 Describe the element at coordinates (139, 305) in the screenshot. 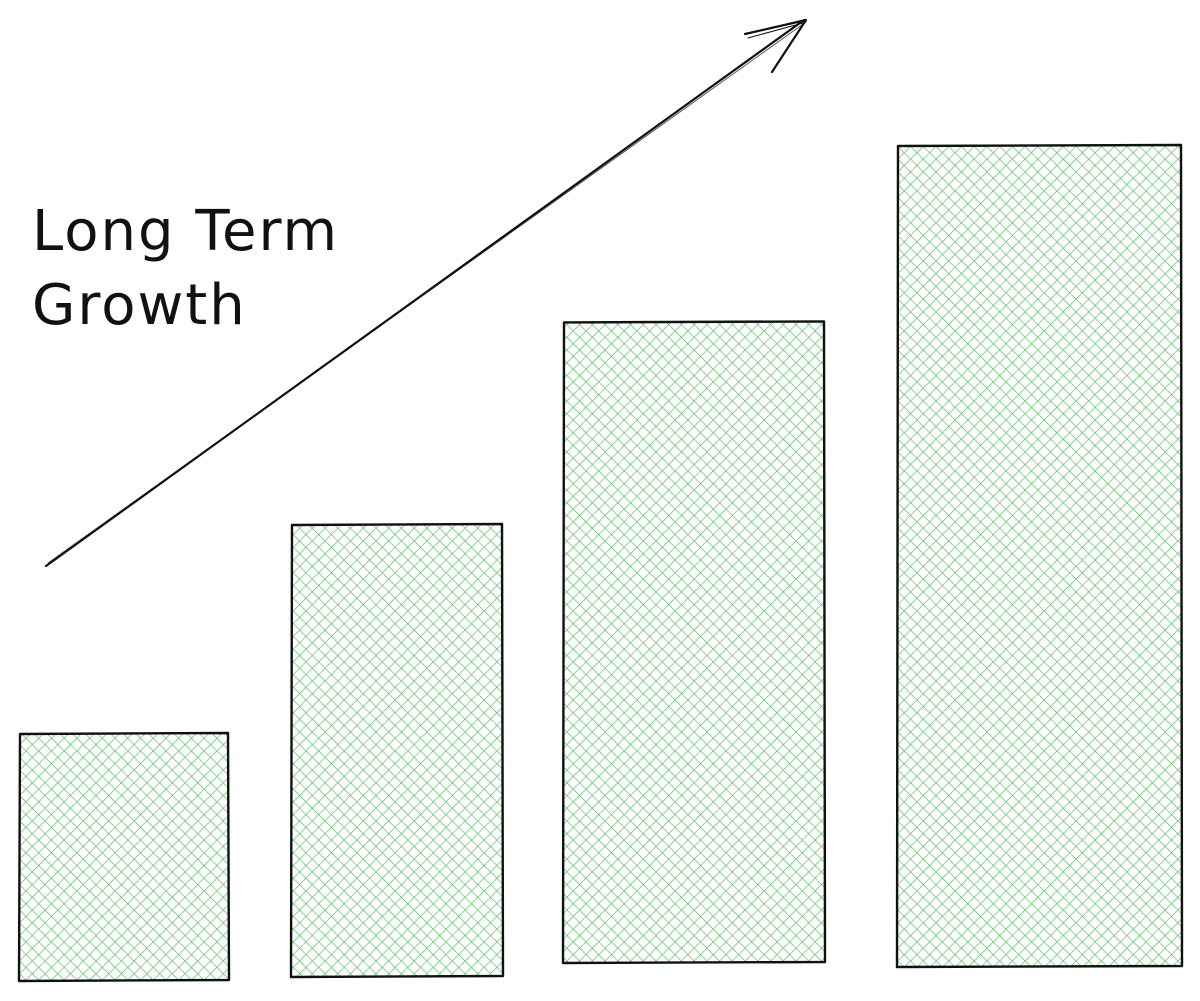

I see `title-line-2: Growth` at that location.